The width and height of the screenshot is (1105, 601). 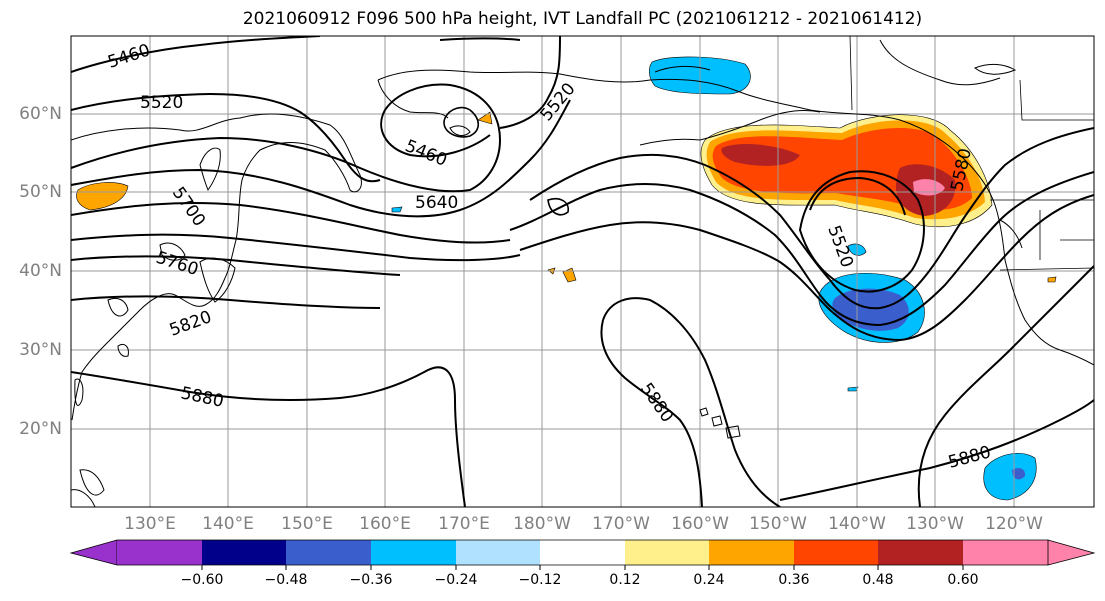 I want to click on colorbar-tick-label: −0.24, so click(x=456, y=580).